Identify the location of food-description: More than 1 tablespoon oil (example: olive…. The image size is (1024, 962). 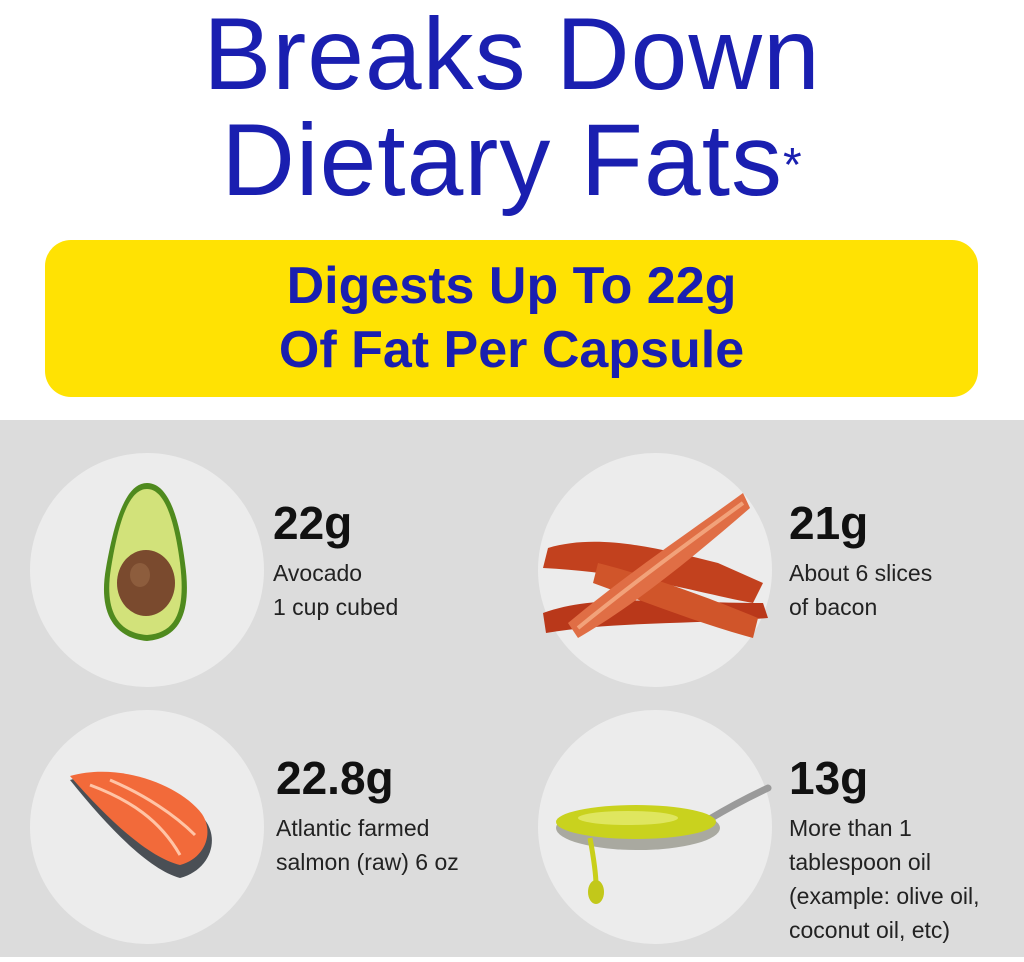
(884, 879).